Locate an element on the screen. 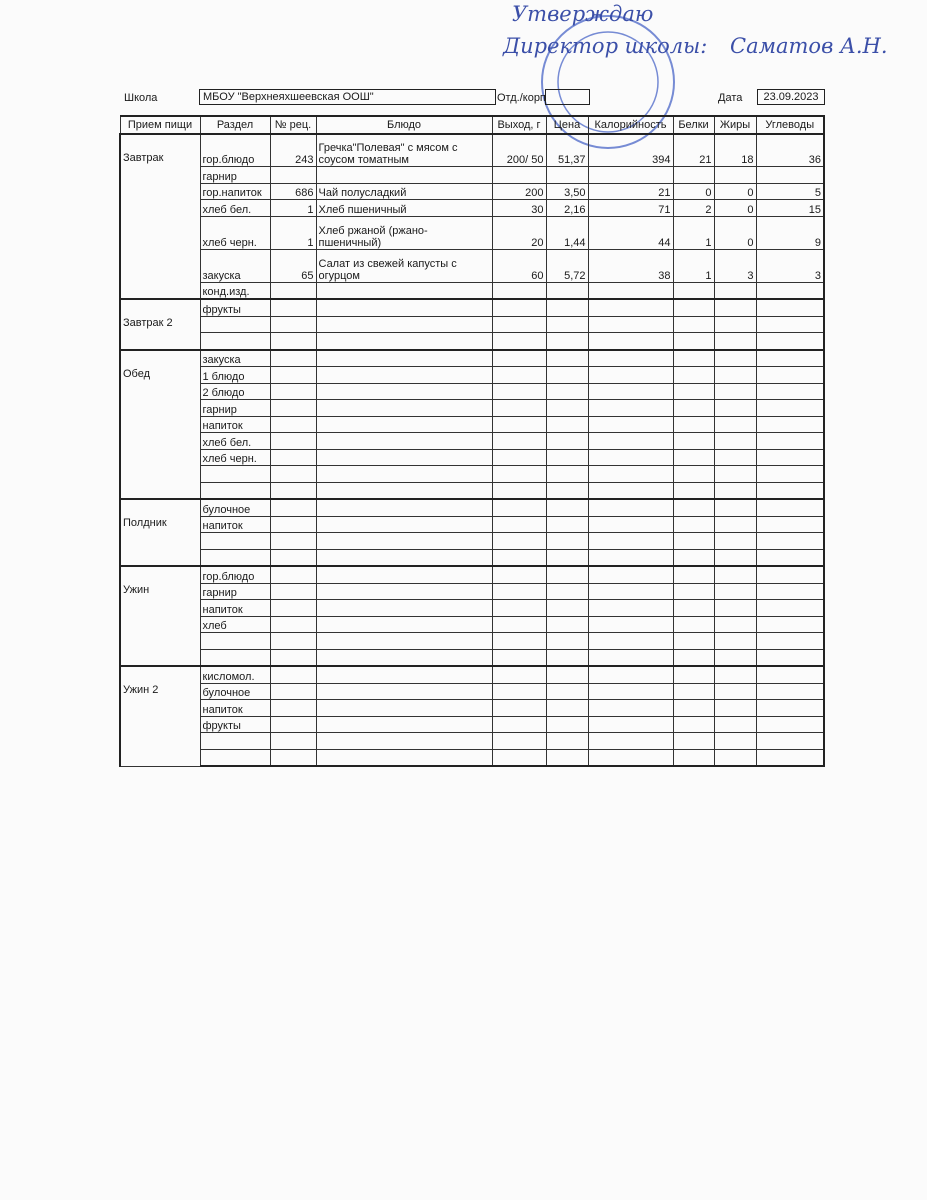 This screenshot has width=927, height=1200. school-field: МБОУ "Верхнеяхшеевская ООШ" is located at coordinates (347, 97).